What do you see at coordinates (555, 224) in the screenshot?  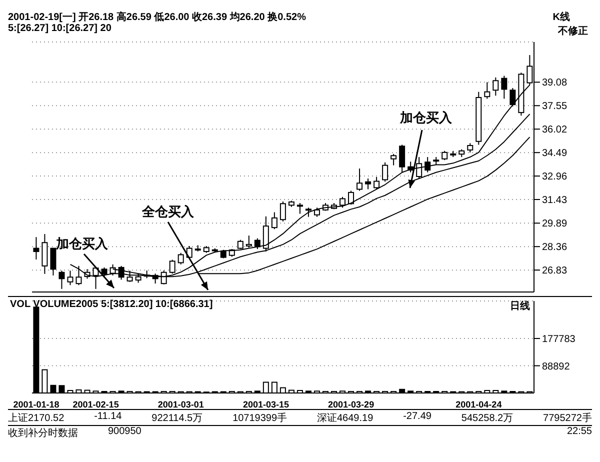 I see `y-tick-label: 29.89` at bounding box center [555, 224].